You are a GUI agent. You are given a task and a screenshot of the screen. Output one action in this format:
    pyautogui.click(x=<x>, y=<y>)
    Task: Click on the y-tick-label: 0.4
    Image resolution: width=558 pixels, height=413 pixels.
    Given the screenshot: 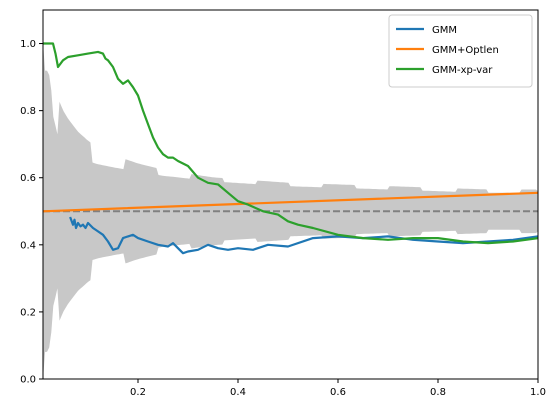 What is the action you would take?
    pyautogui.click(x=28, y=245)
    